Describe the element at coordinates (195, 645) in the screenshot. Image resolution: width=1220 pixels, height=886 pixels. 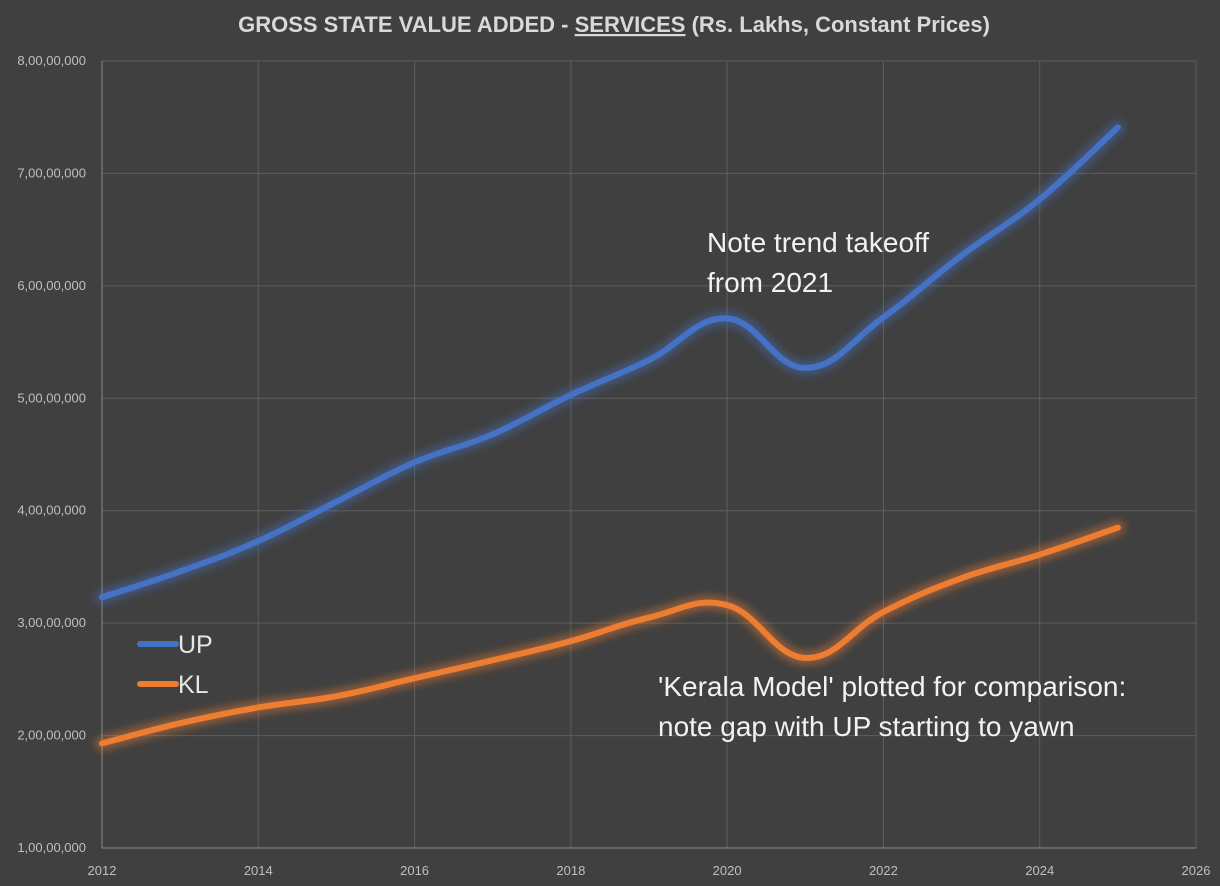
I see `legend-label-up: UP` at that location.